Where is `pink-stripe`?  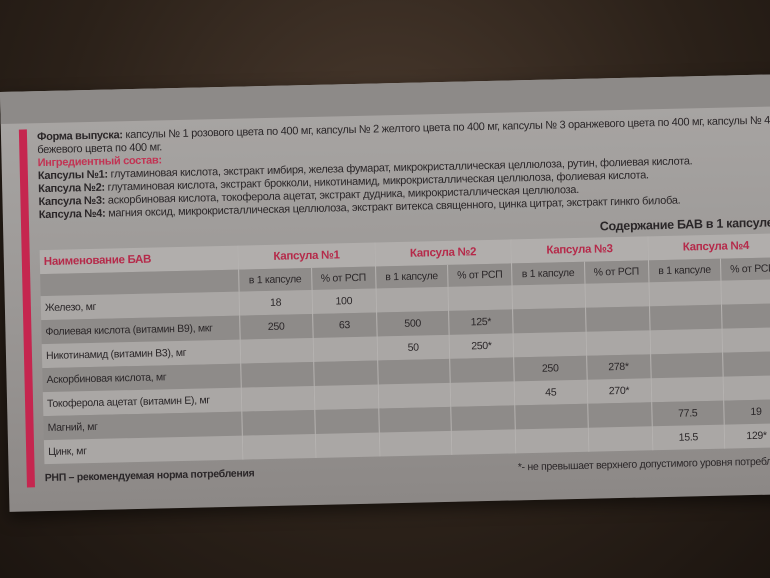
pink-stripe is located at coordinates (26, 308).